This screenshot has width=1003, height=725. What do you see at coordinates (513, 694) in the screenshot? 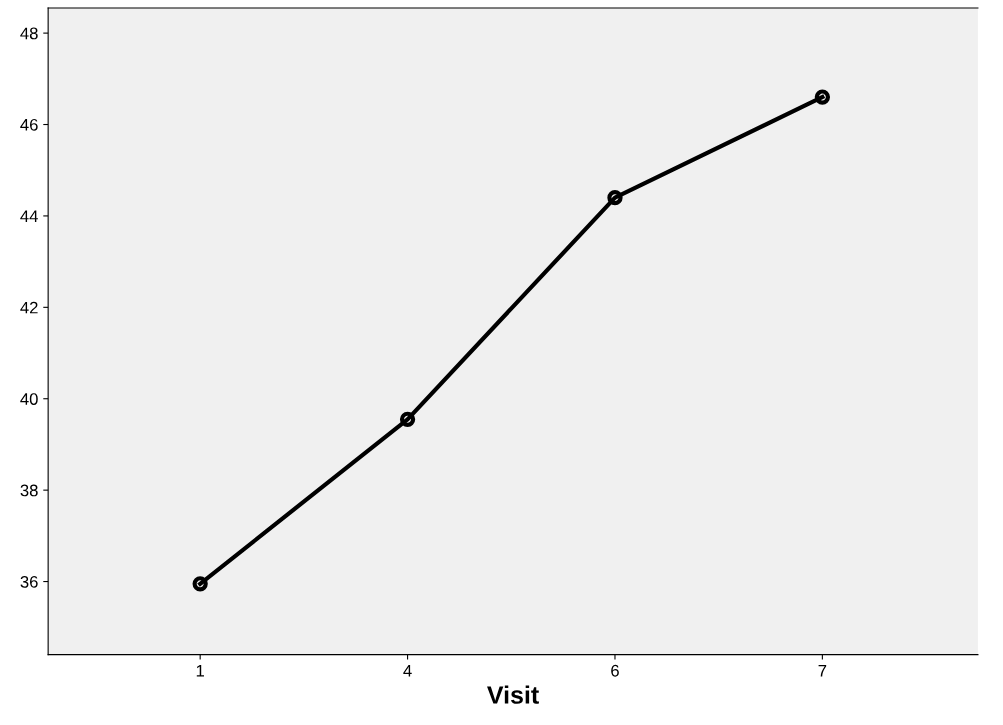
I see `x-axis-title: Visit` at bounding box center [513, 694].